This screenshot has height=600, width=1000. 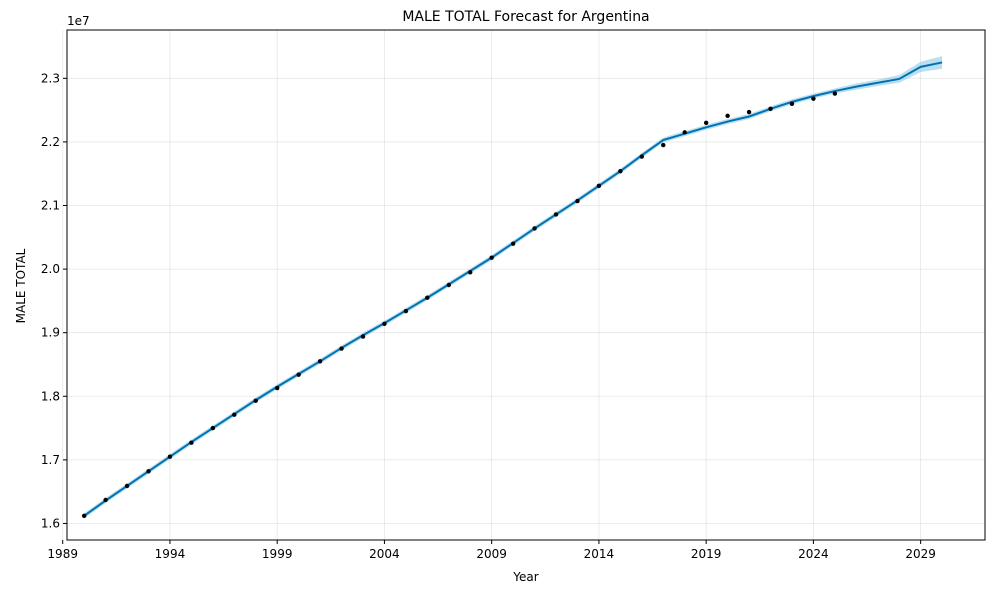 I want to click on x-tick-label: 2009, so click(x=491, y=554).